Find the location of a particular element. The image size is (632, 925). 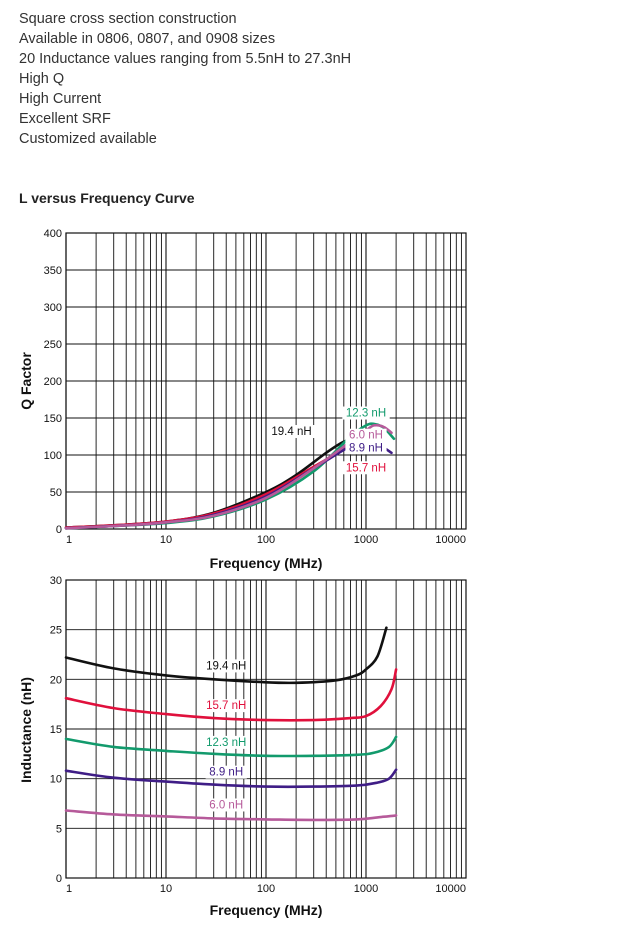

y-tick-label: 350 is located at coordinates (53, 271).